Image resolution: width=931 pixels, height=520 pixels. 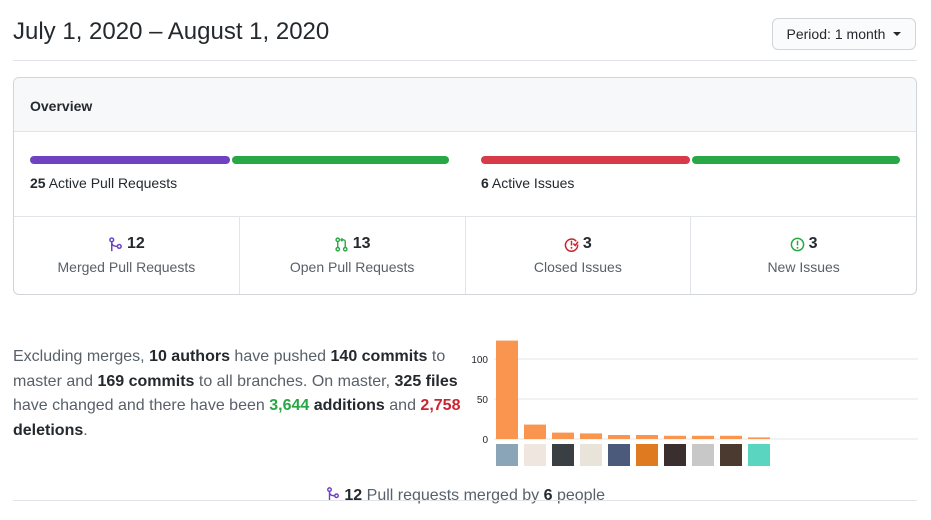 I want to click on stat-value: 12, so click(x=135, y=243).